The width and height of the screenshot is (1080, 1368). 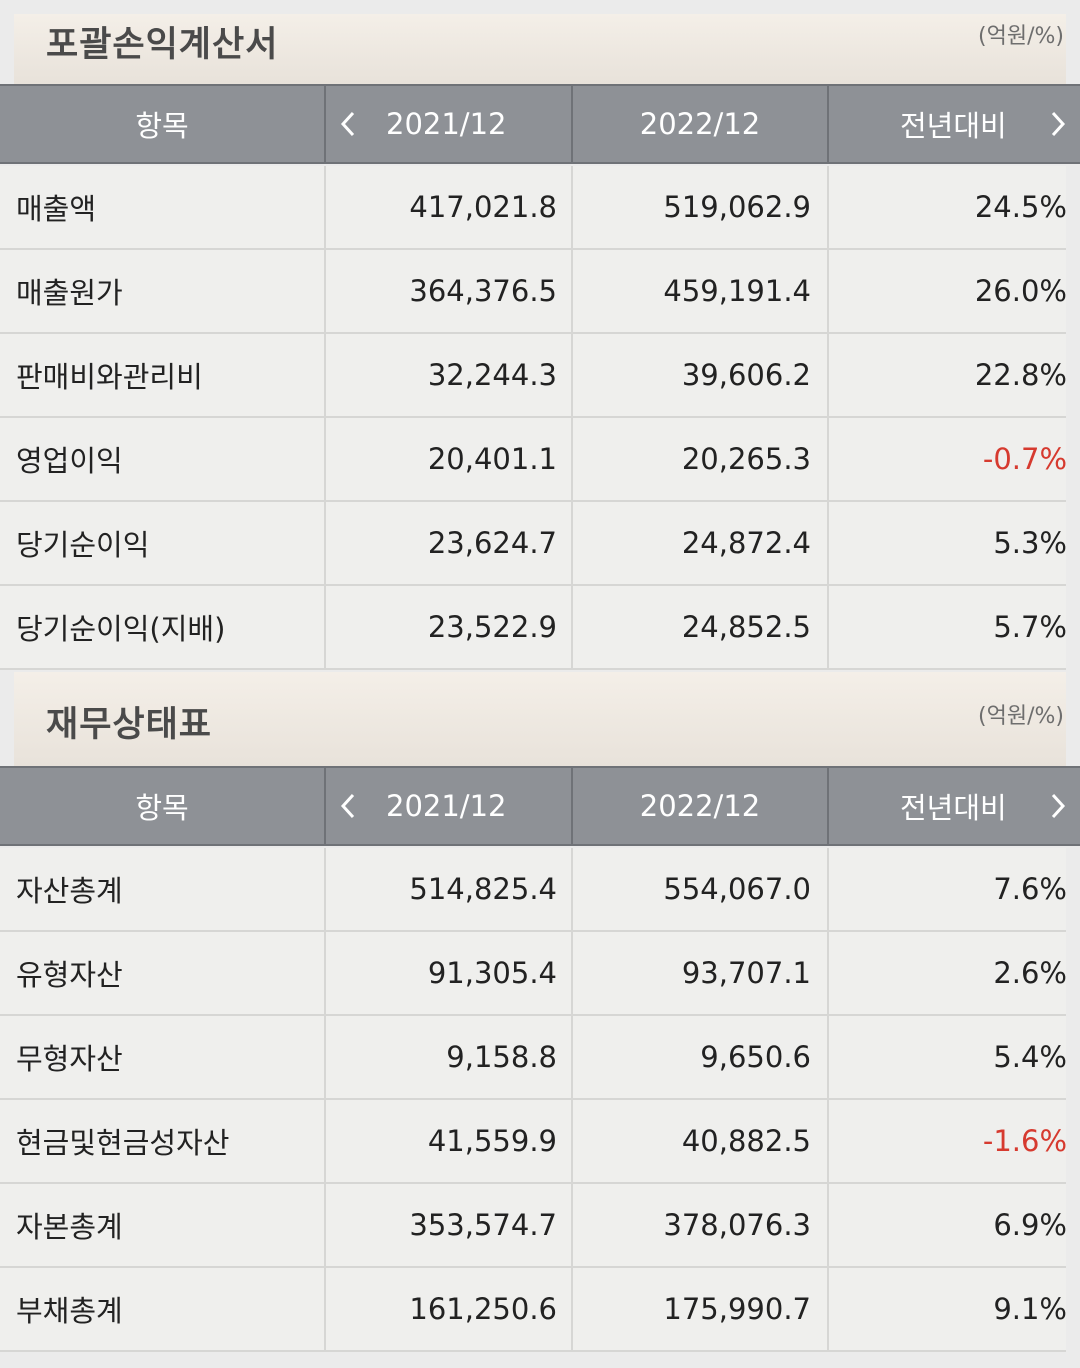 I want to click on table-row: 영업이익 20,401.1 20,265.3 -0.7%, so click(x=540, y=460).